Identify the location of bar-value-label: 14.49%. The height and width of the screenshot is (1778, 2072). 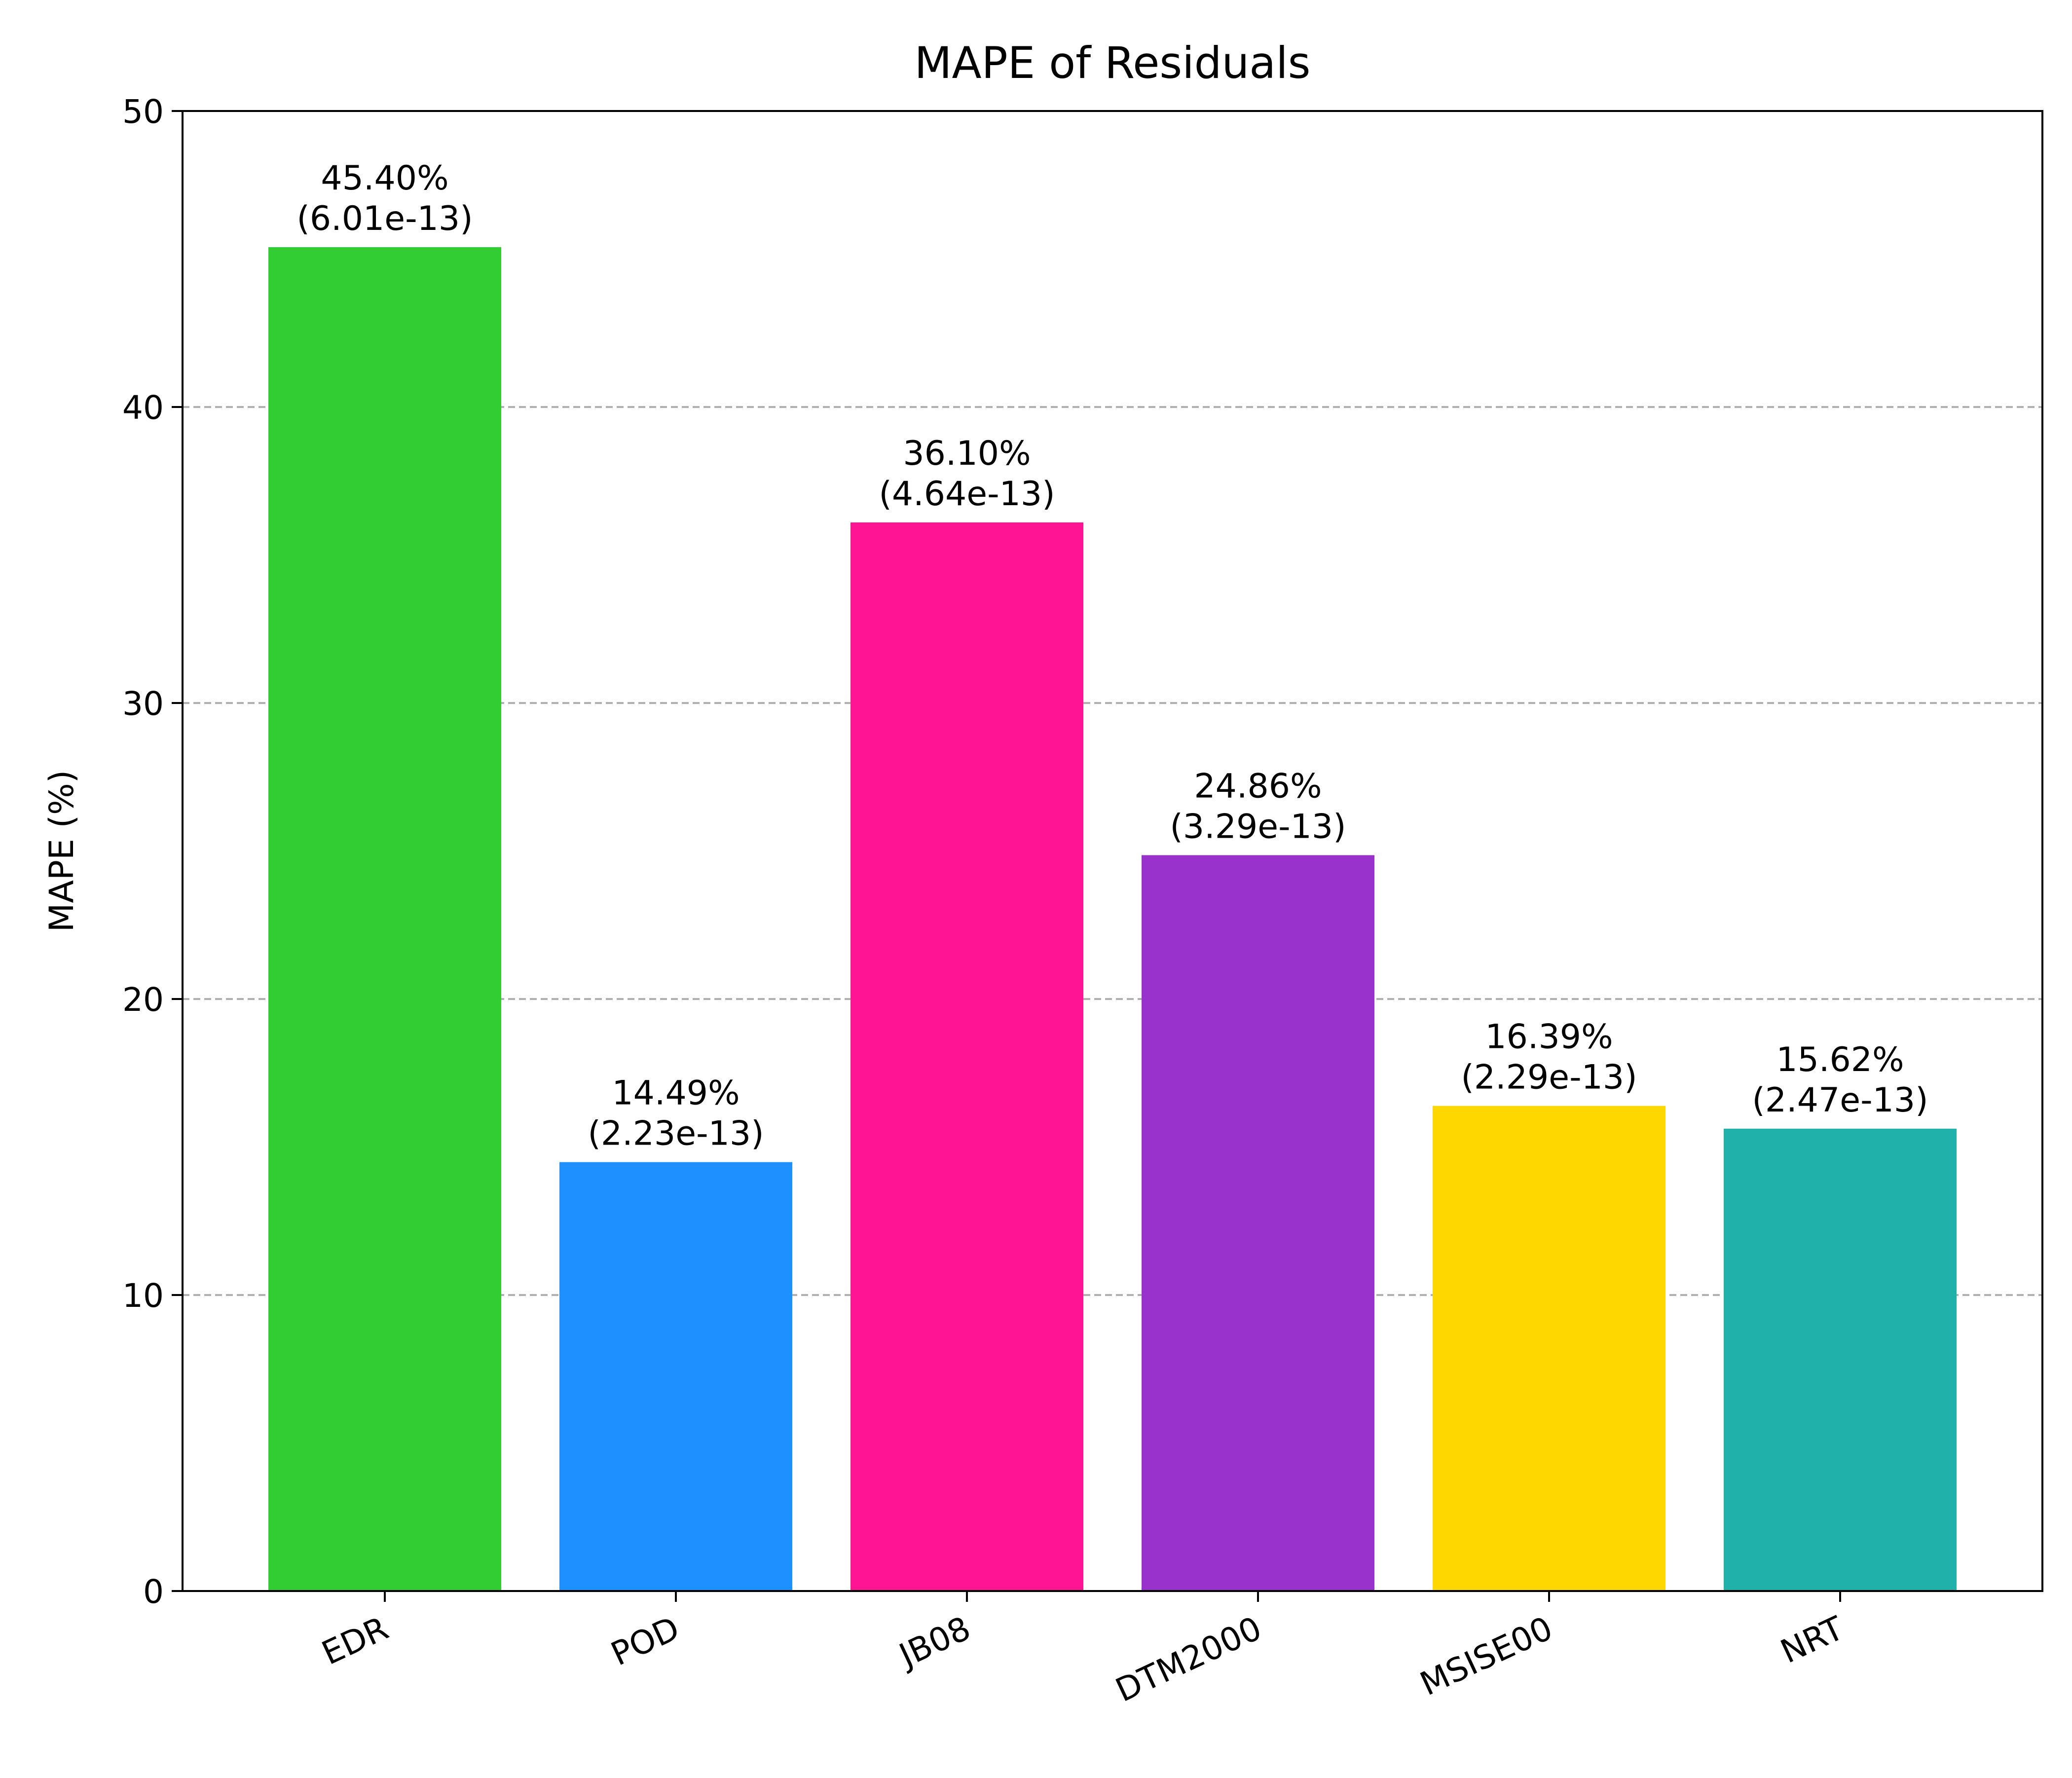
(676, 1093).